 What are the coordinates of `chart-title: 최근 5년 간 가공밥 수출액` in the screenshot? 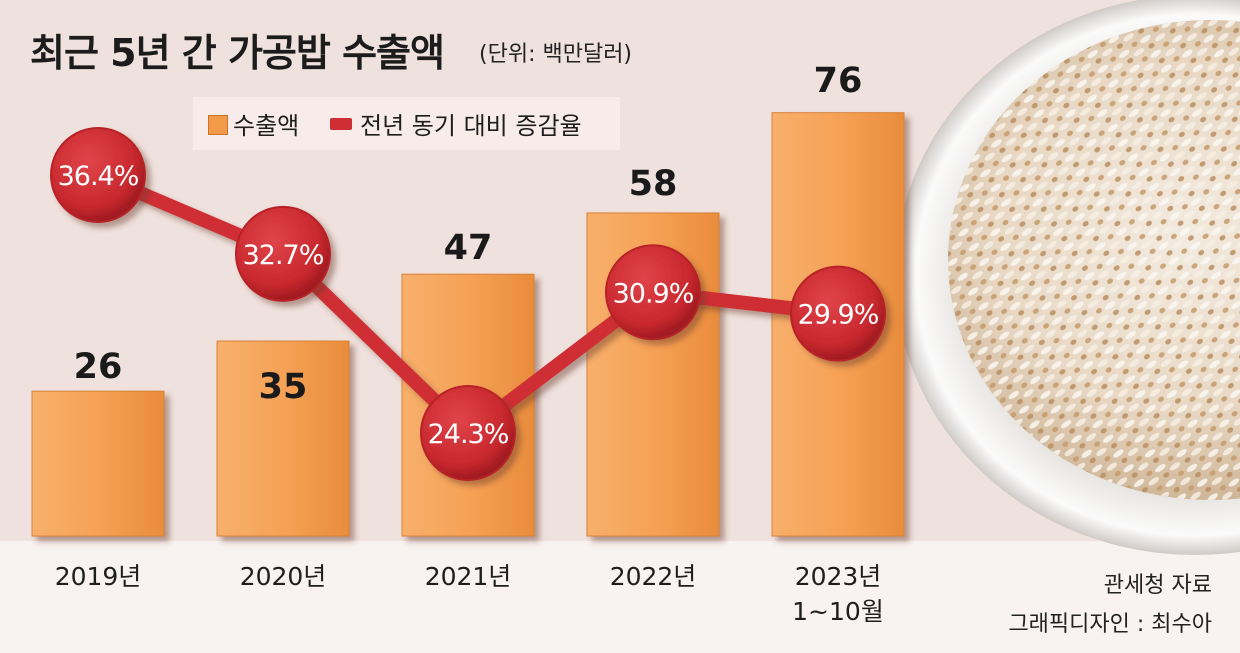 It's located at (237, 53).